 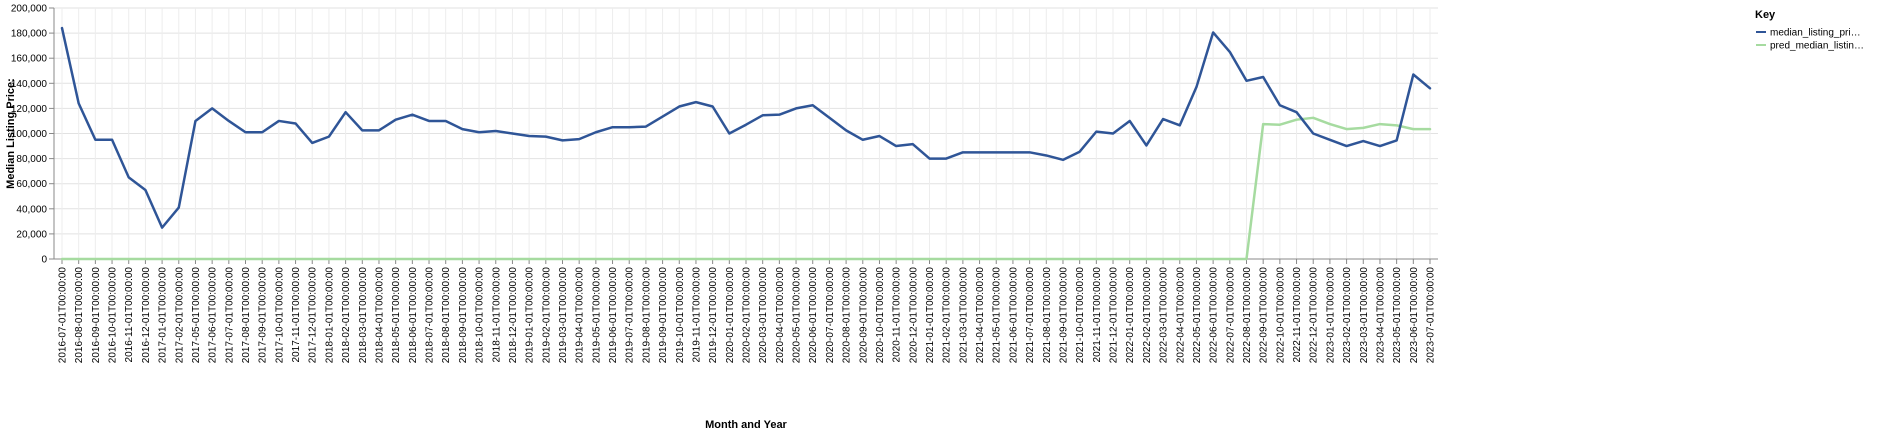 I want to click on x-tick-label: 2020-05-01T00:00:00, so click(x=797, y=315).